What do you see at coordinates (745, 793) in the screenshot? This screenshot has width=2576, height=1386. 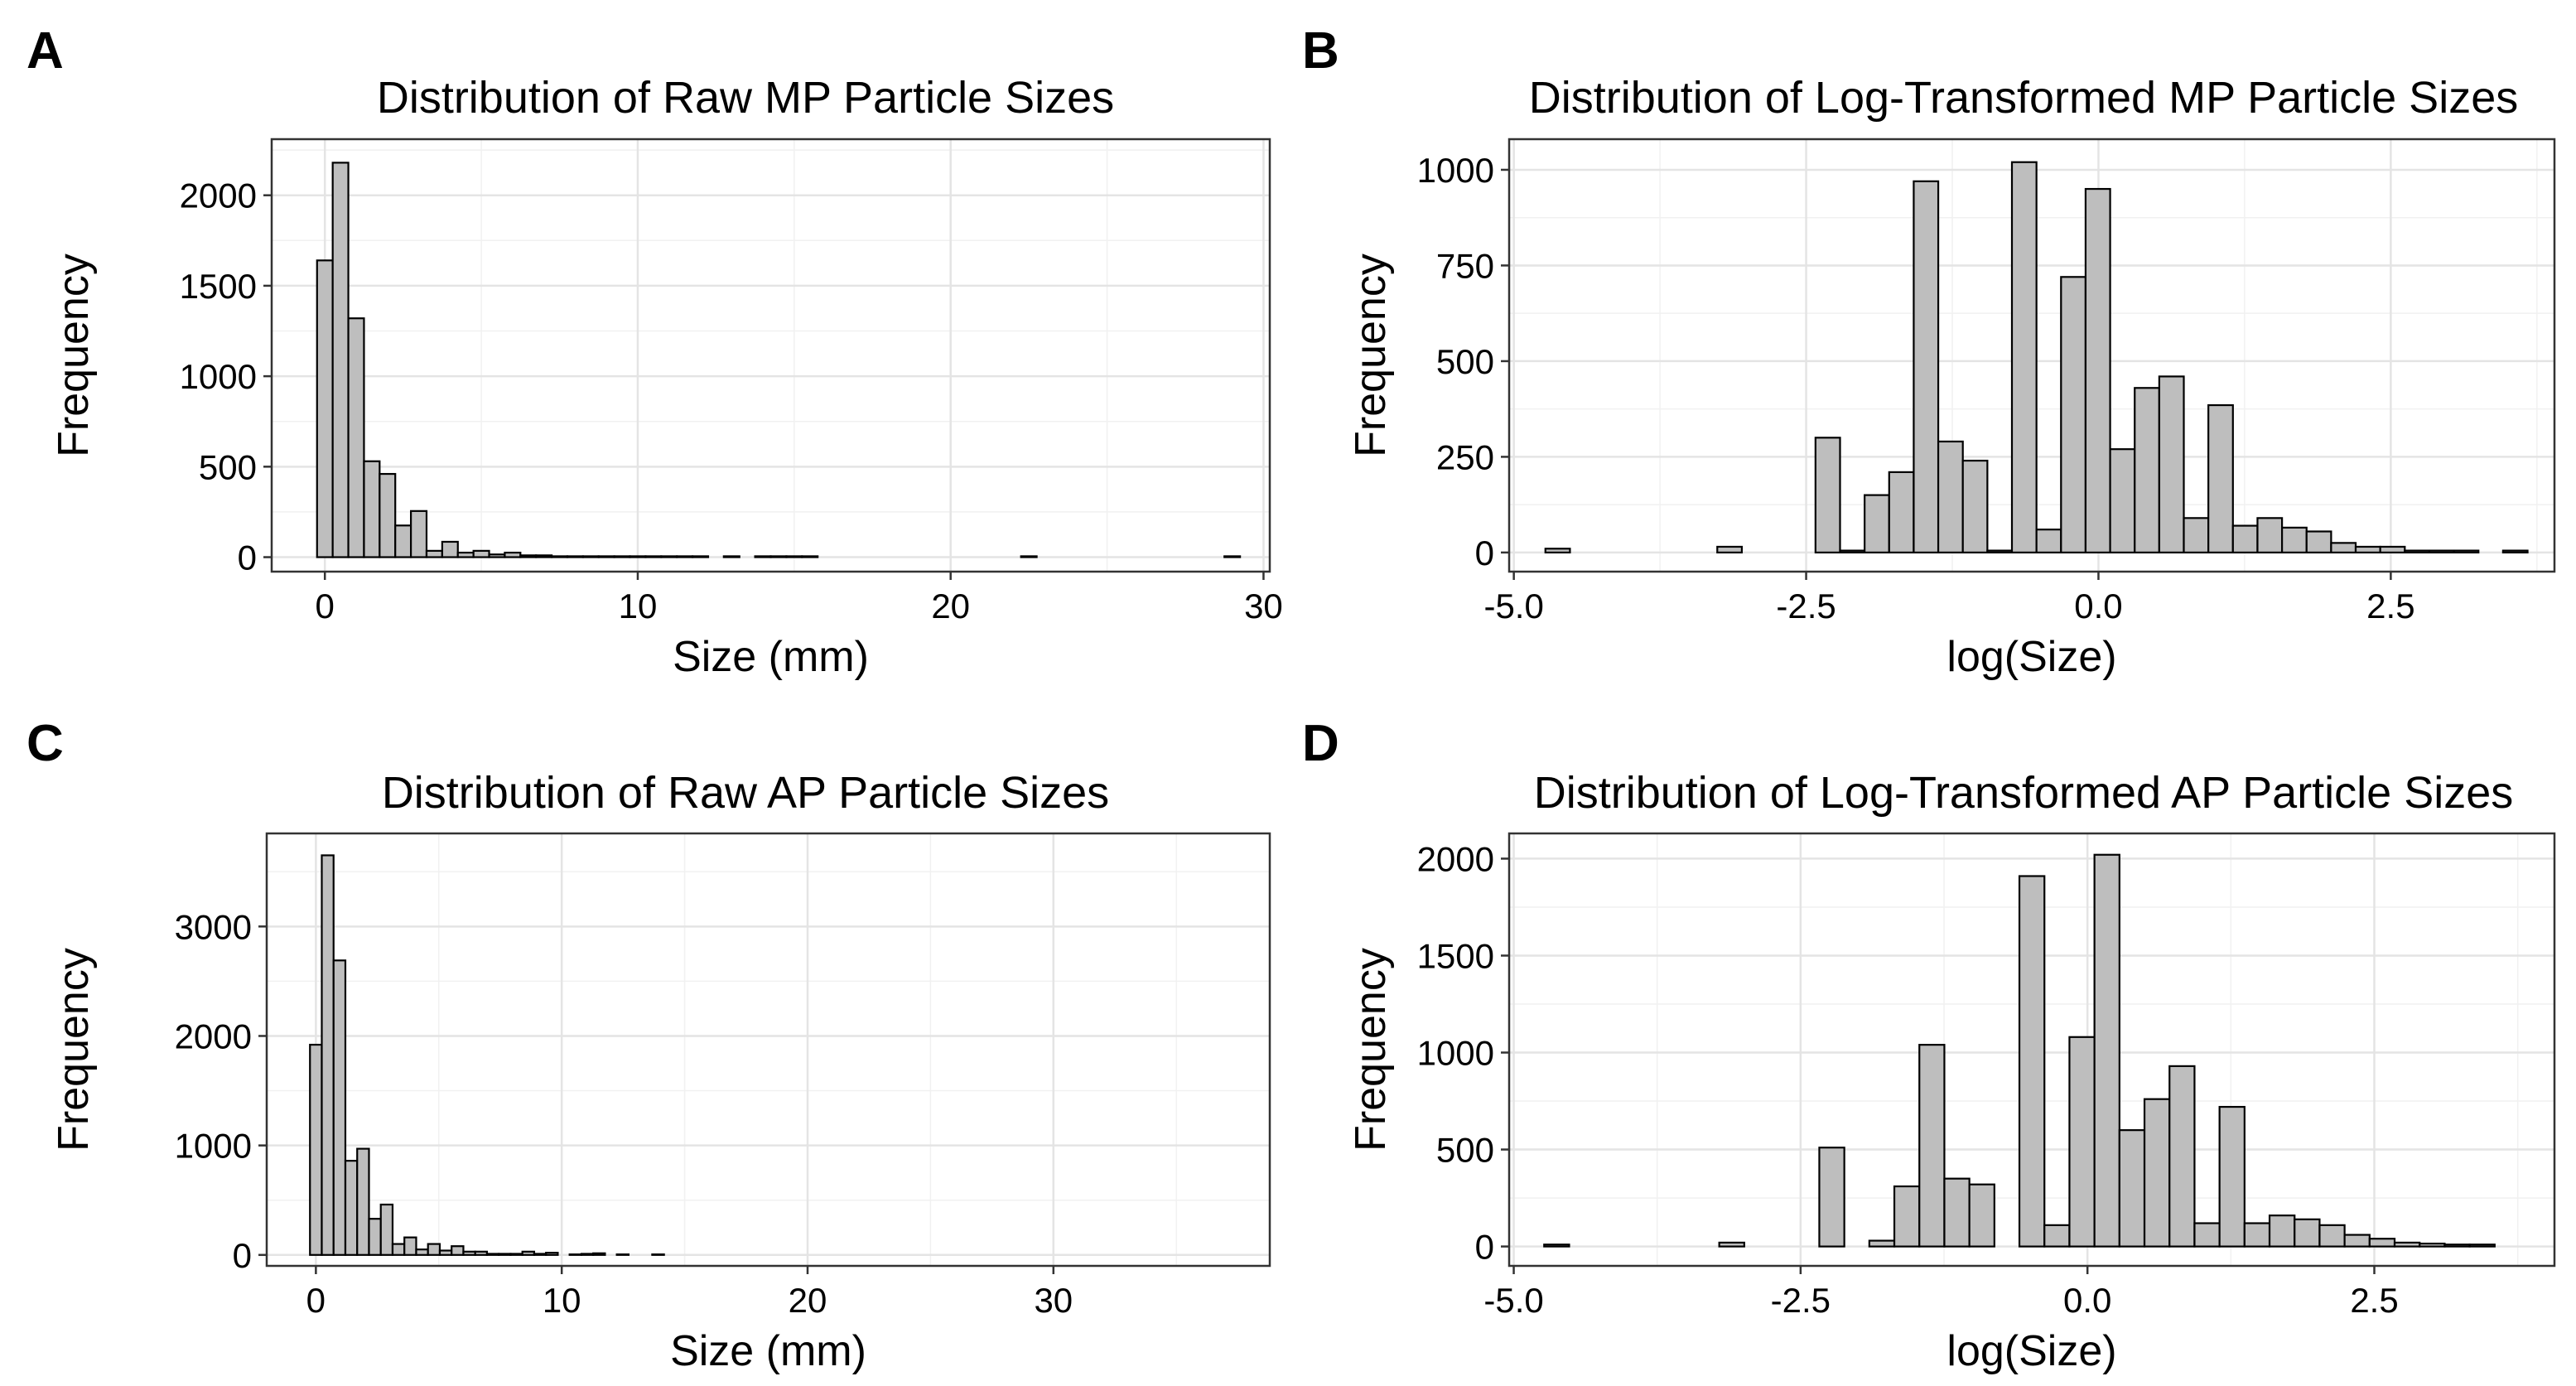 I see `plot-title-c: Distribution of Raw AP Particle Sizes` at bounding box center [745, 793].